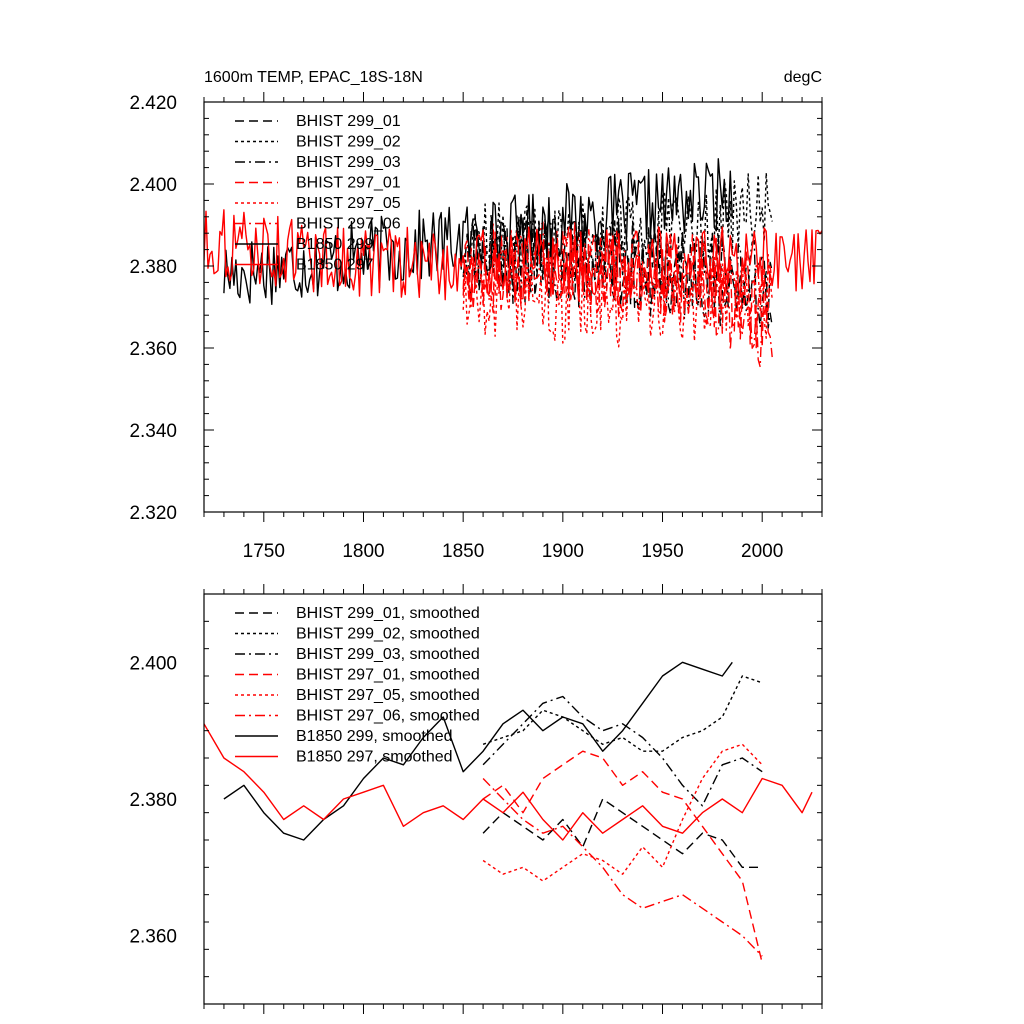 The width and height of the screenshot is (1024, 1024). I want to click on legend-entry: BHIST 297_05, so click(318, 203).